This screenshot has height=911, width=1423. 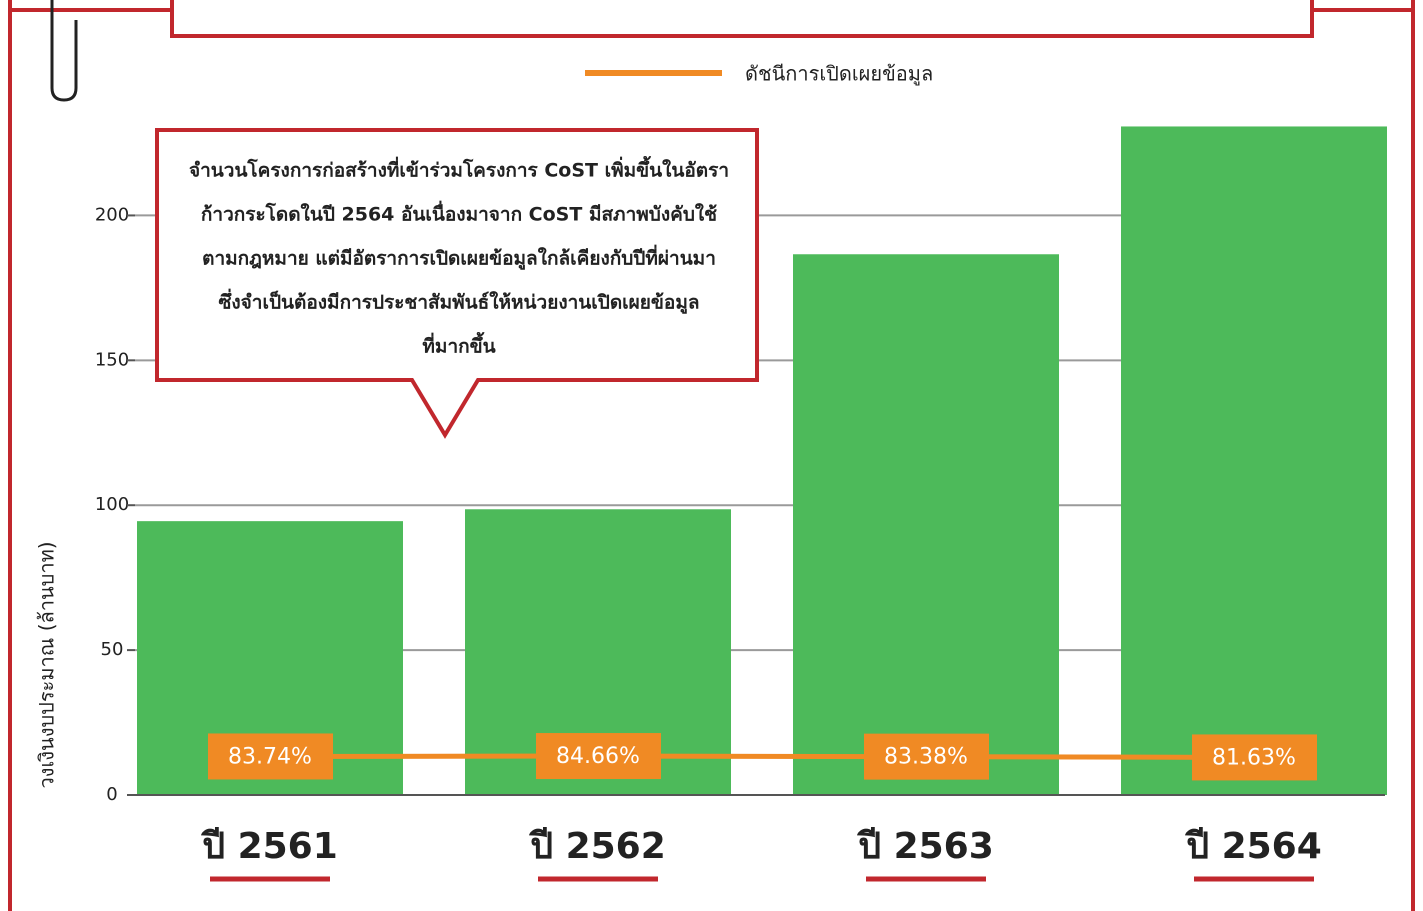 What do you see at coordinates (1253, 846) in the screenshot?
I see `x-tick-label: ปี 2564` at bounding box center [1253, 846].